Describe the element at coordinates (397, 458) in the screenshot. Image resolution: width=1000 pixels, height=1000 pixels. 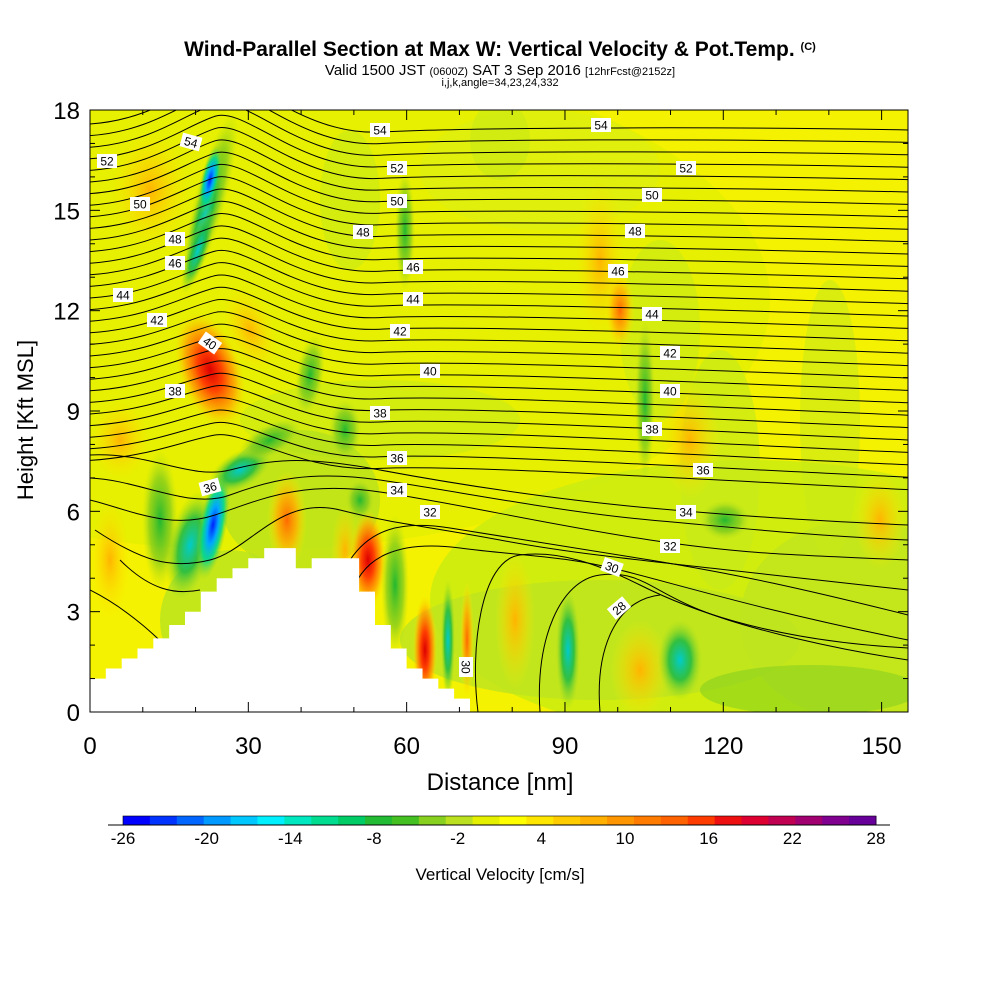
I see `contour-label: 36` at that location.